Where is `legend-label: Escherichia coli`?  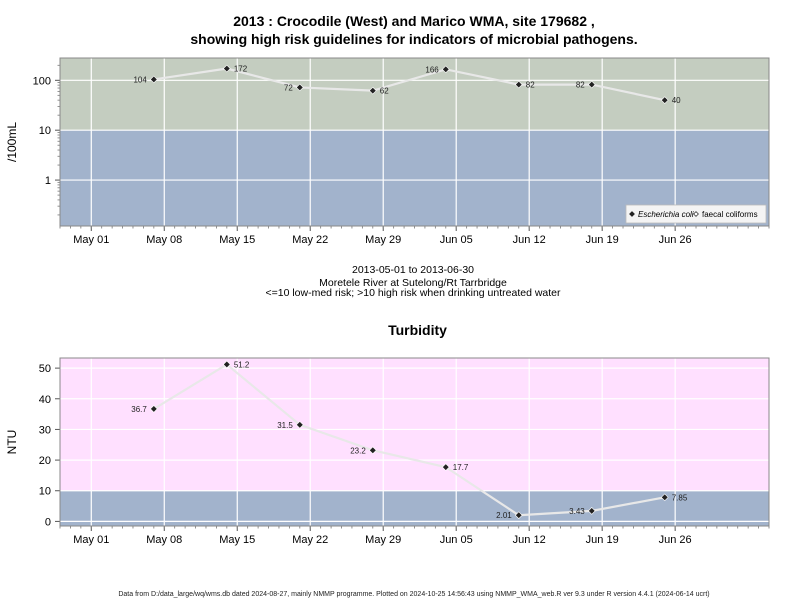
legend-label: Escherichia coli is located at coordinates (666, 214).